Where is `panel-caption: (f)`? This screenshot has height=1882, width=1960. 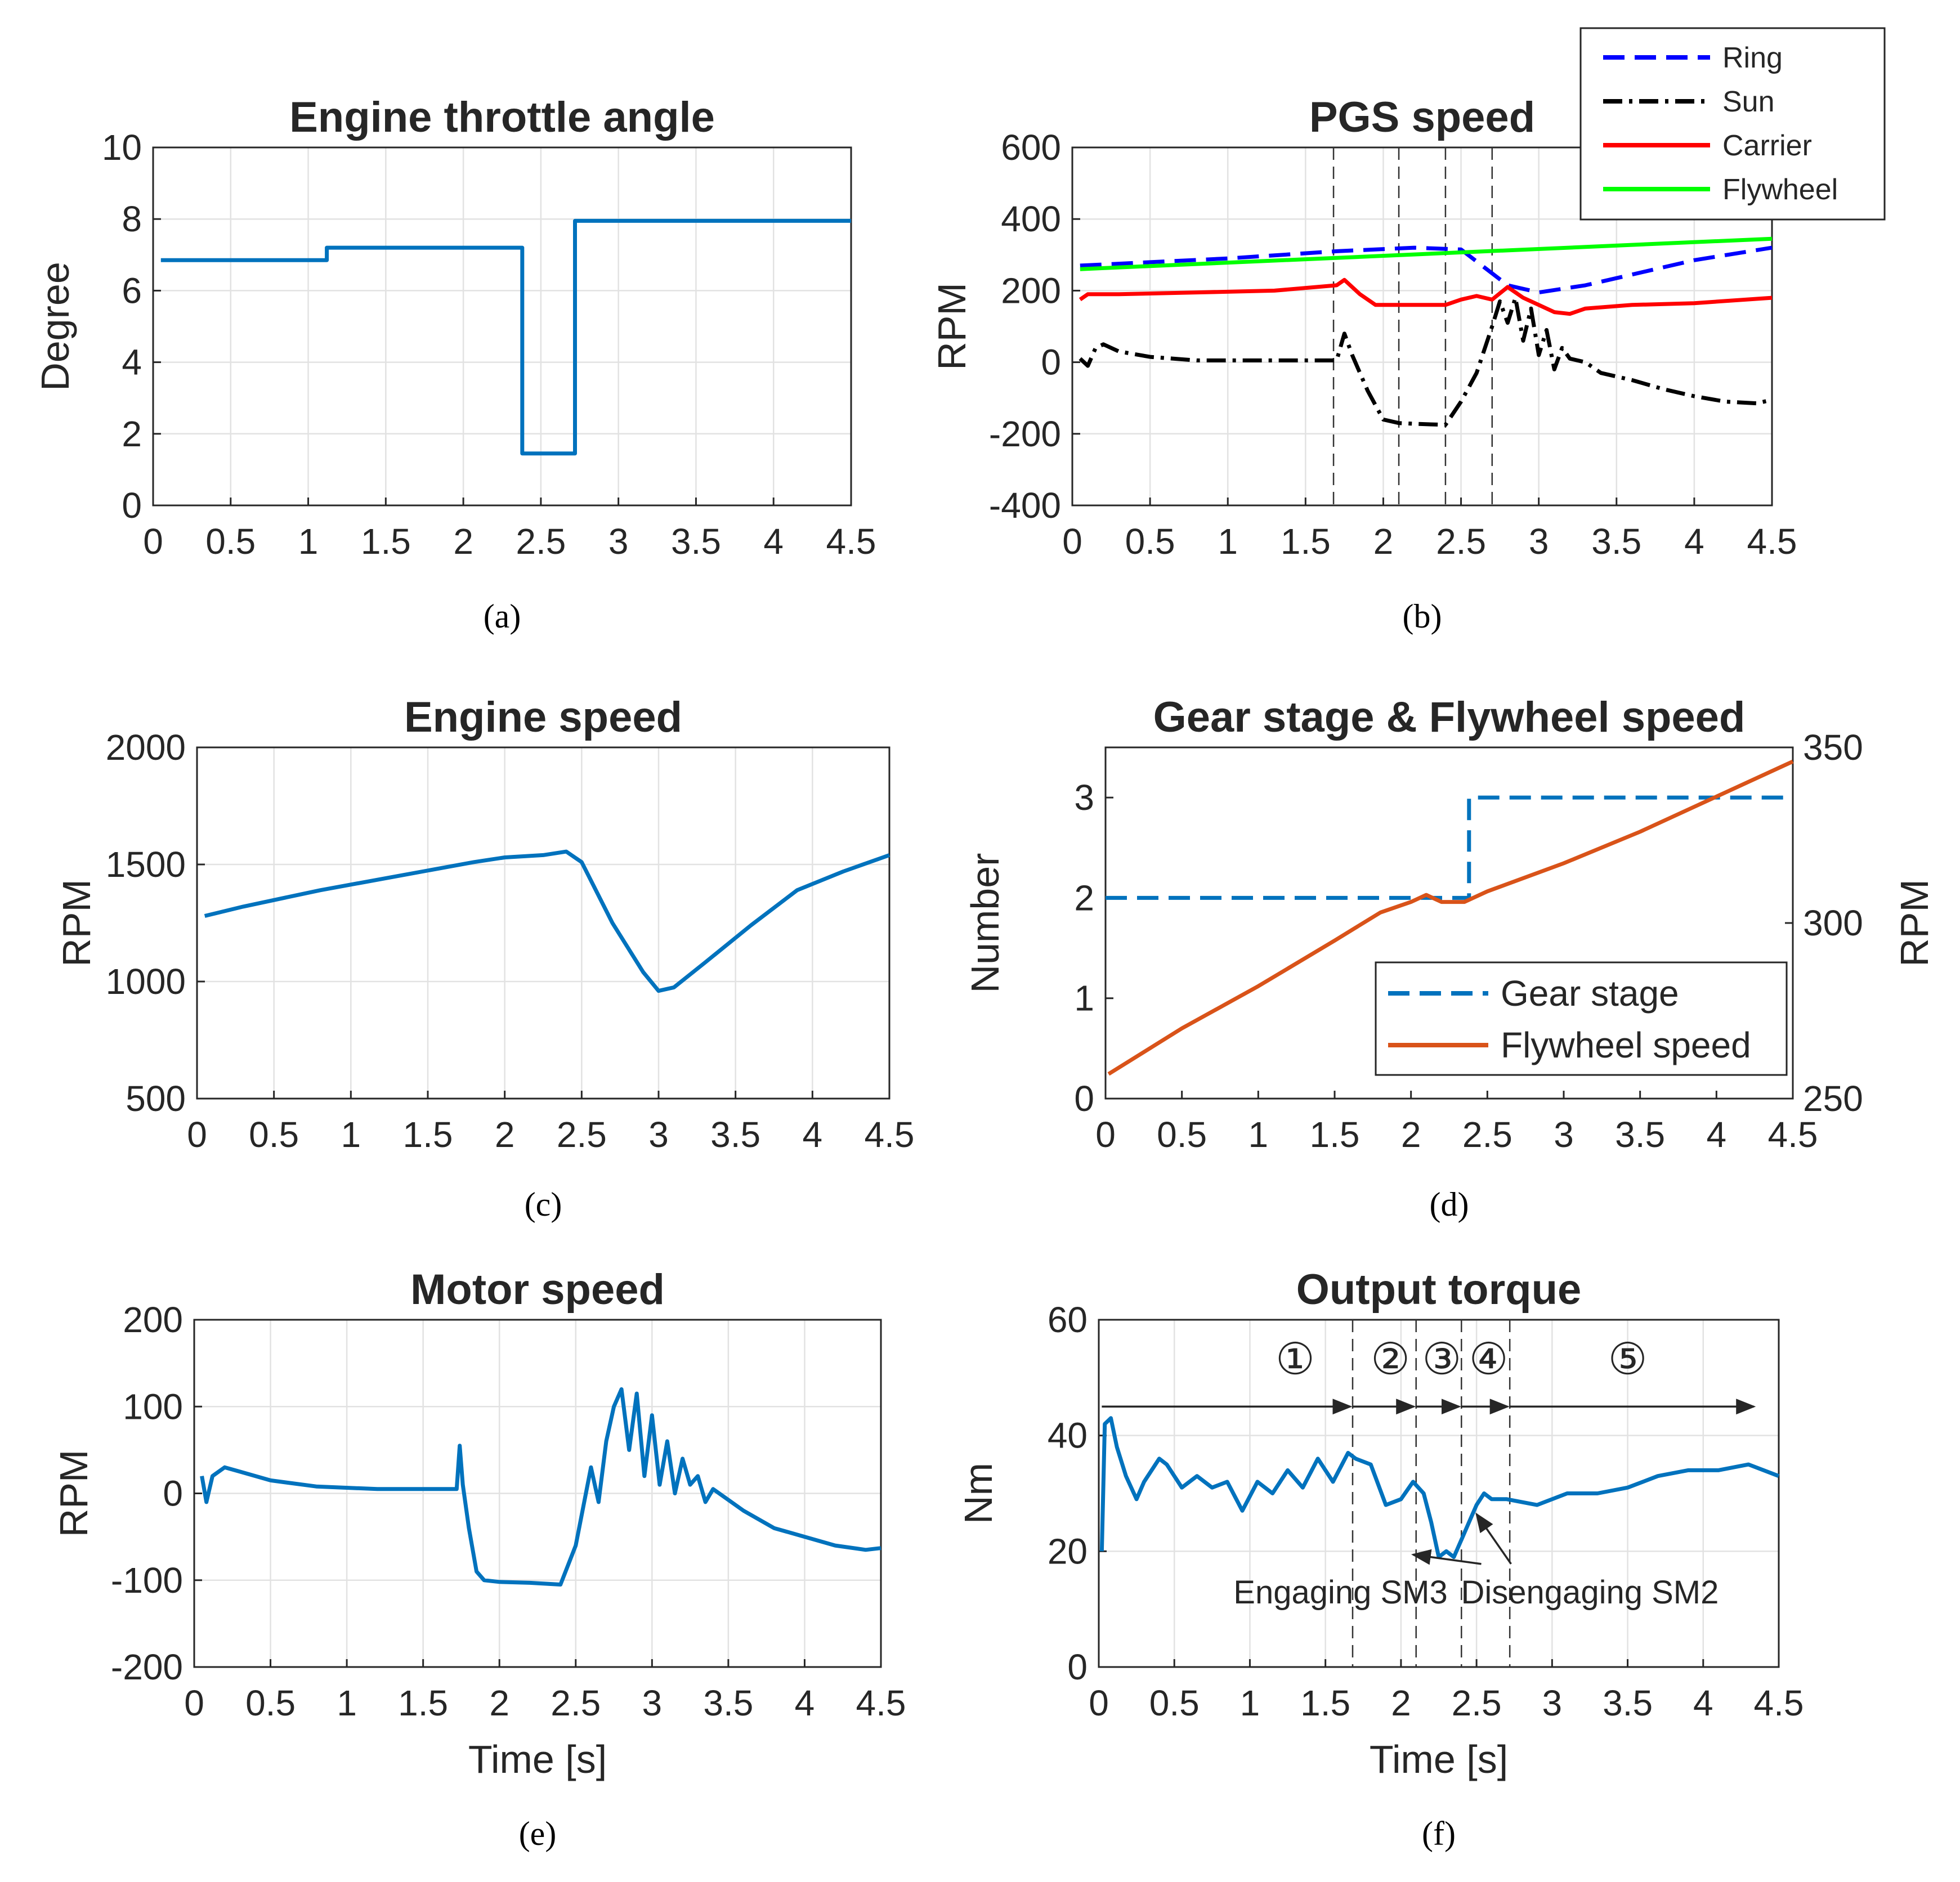 panel-caption: (f) is located at coordinates (1439, 1833).